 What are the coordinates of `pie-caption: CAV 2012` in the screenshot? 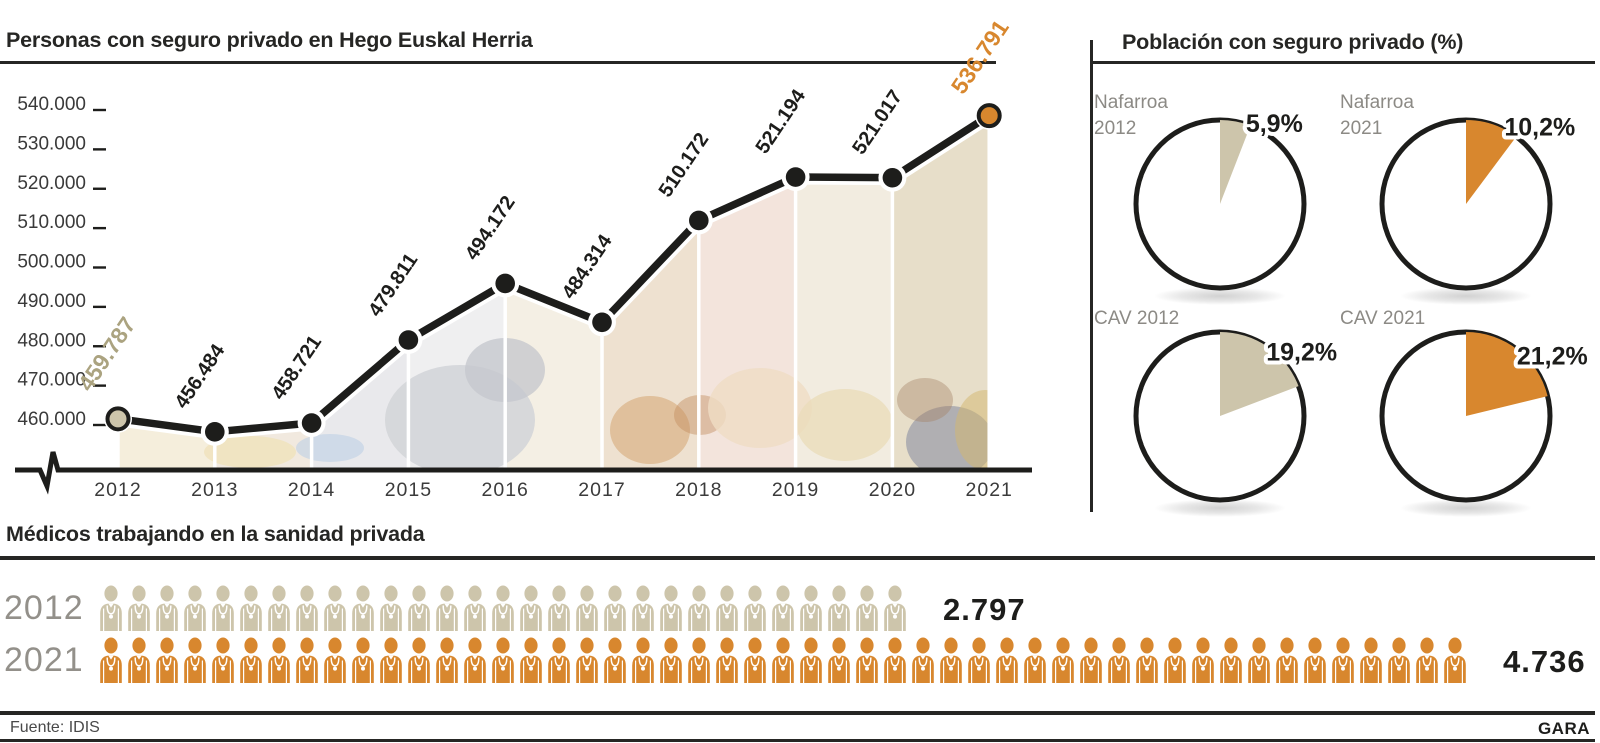 It's located at (1136, 318).